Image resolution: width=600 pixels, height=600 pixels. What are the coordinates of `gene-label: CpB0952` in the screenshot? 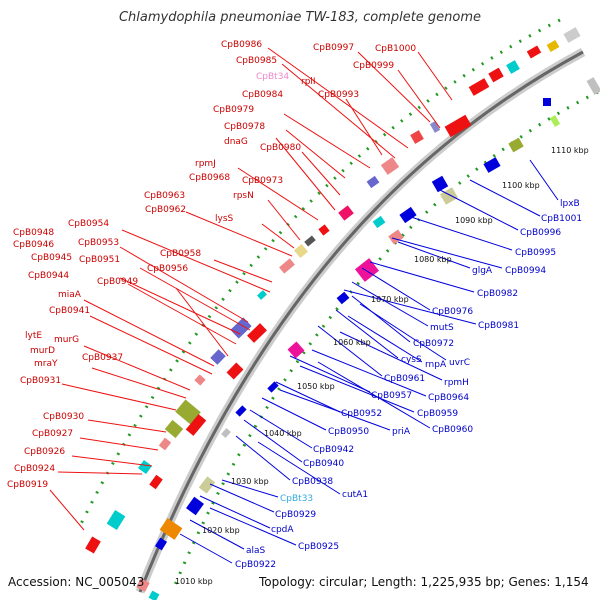 It's located at (361, 414).